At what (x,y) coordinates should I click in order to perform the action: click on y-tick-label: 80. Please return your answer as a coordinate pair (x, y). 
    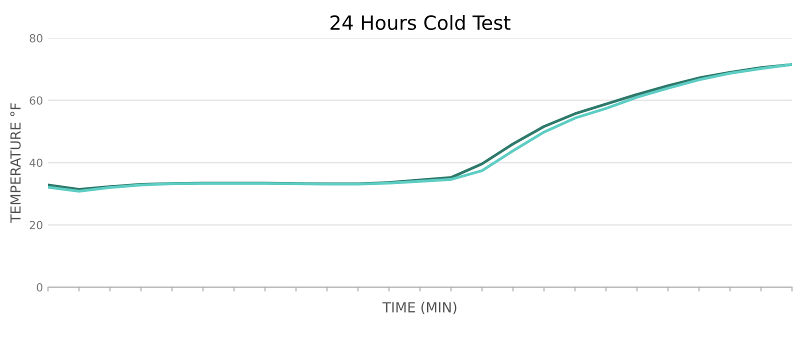
    Looking at the image, I should click on (36, 38).